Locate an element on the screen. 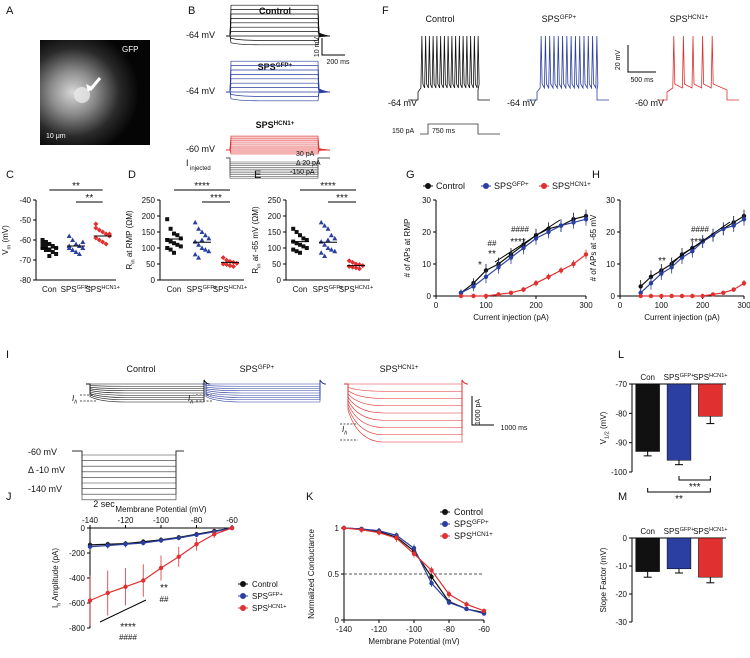 This screenshot has width=750, height=658. trace-title: SPSHCN1+ is located at coordinates (689, 19).